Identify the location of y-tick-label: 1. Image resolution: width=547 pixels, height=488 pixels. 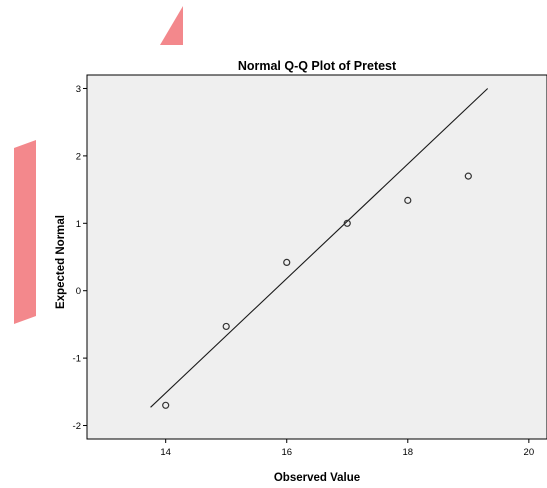
(78, 224).